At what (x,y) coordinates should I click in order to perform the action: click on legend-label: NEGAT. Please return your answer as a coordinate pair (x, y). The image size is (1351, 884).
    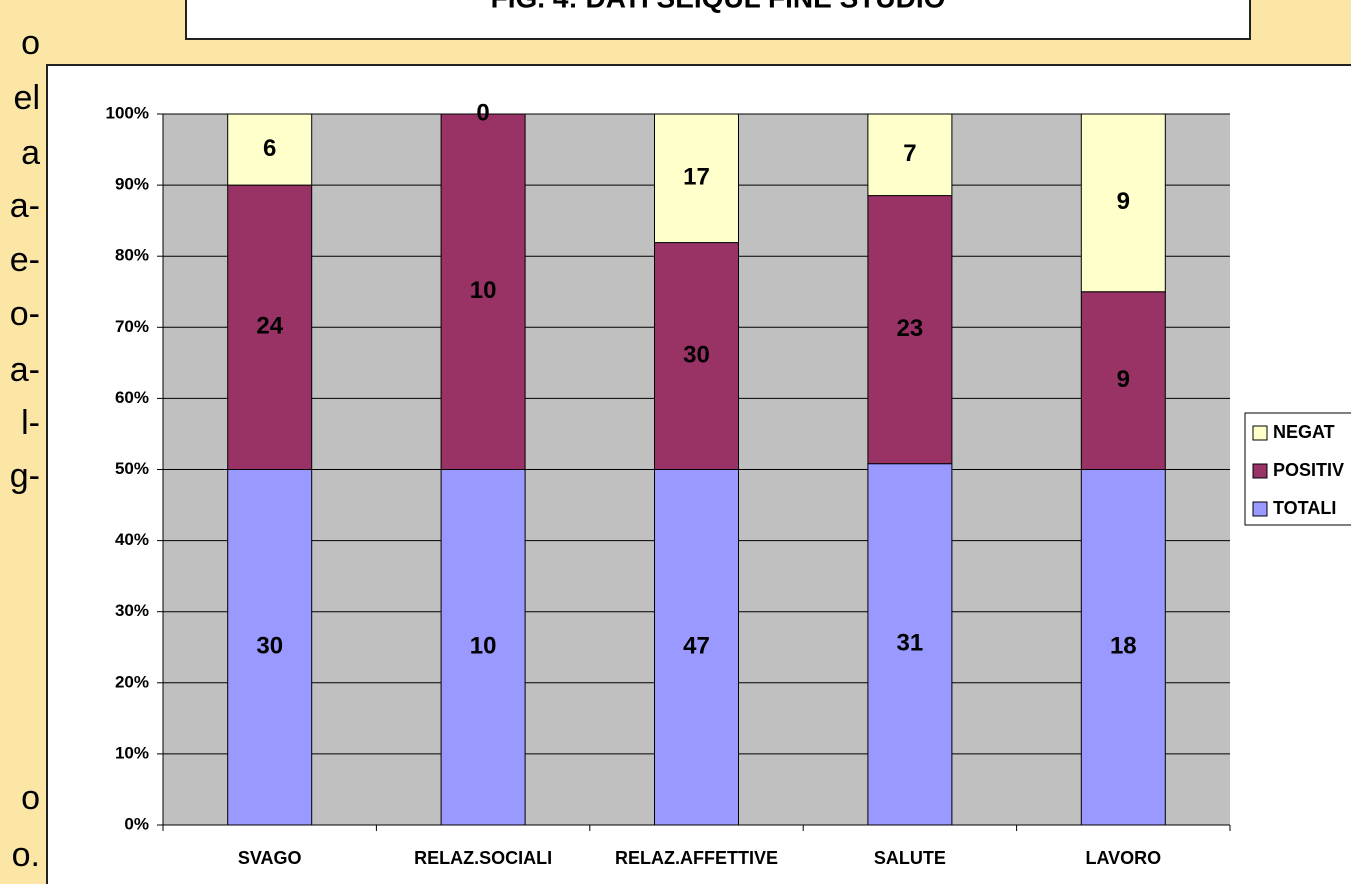
    Looking at the image, I should click on (1304, 432).